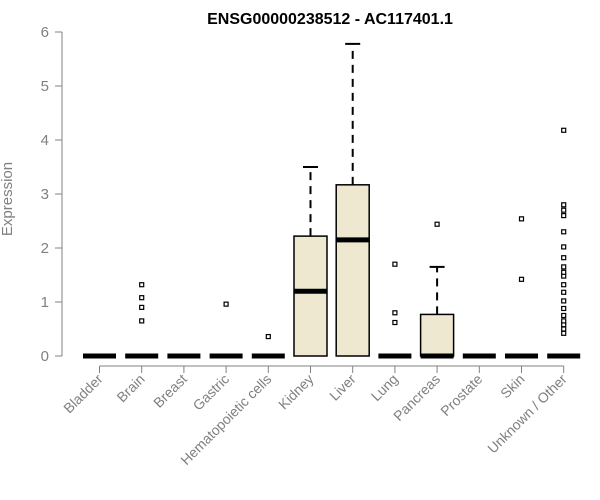 The height and width of the screenshot is (500, 600). What do you see at coordinates (45, 248) in the screenshot?
I see `y-tick-label: 2` at bounding box center [45, 248].